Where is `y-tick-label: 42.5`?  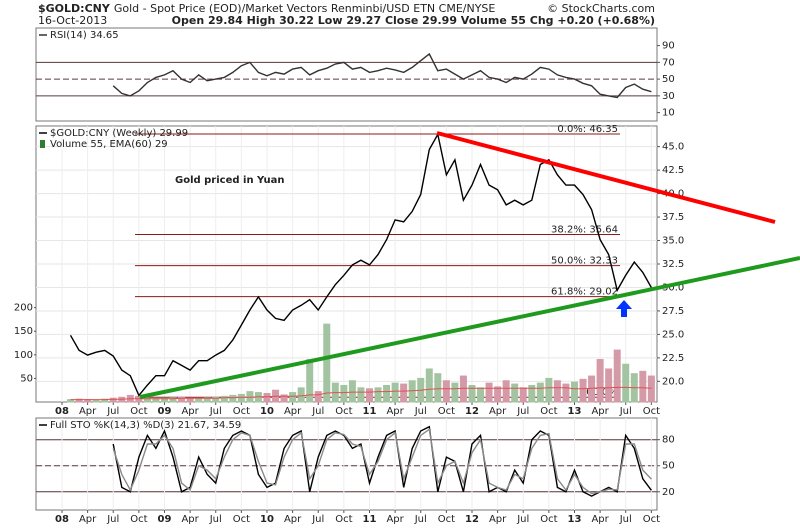 y-tick-label: 42.5 is located at coordinates (673, 170).